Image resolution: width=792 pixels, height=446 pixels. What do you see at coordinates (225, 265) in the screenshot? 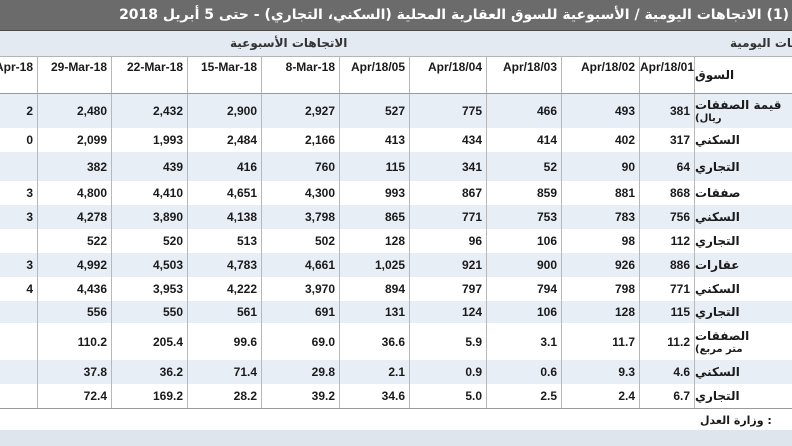
I see `table-cell: 4,783` at bounding box center [225, 265].